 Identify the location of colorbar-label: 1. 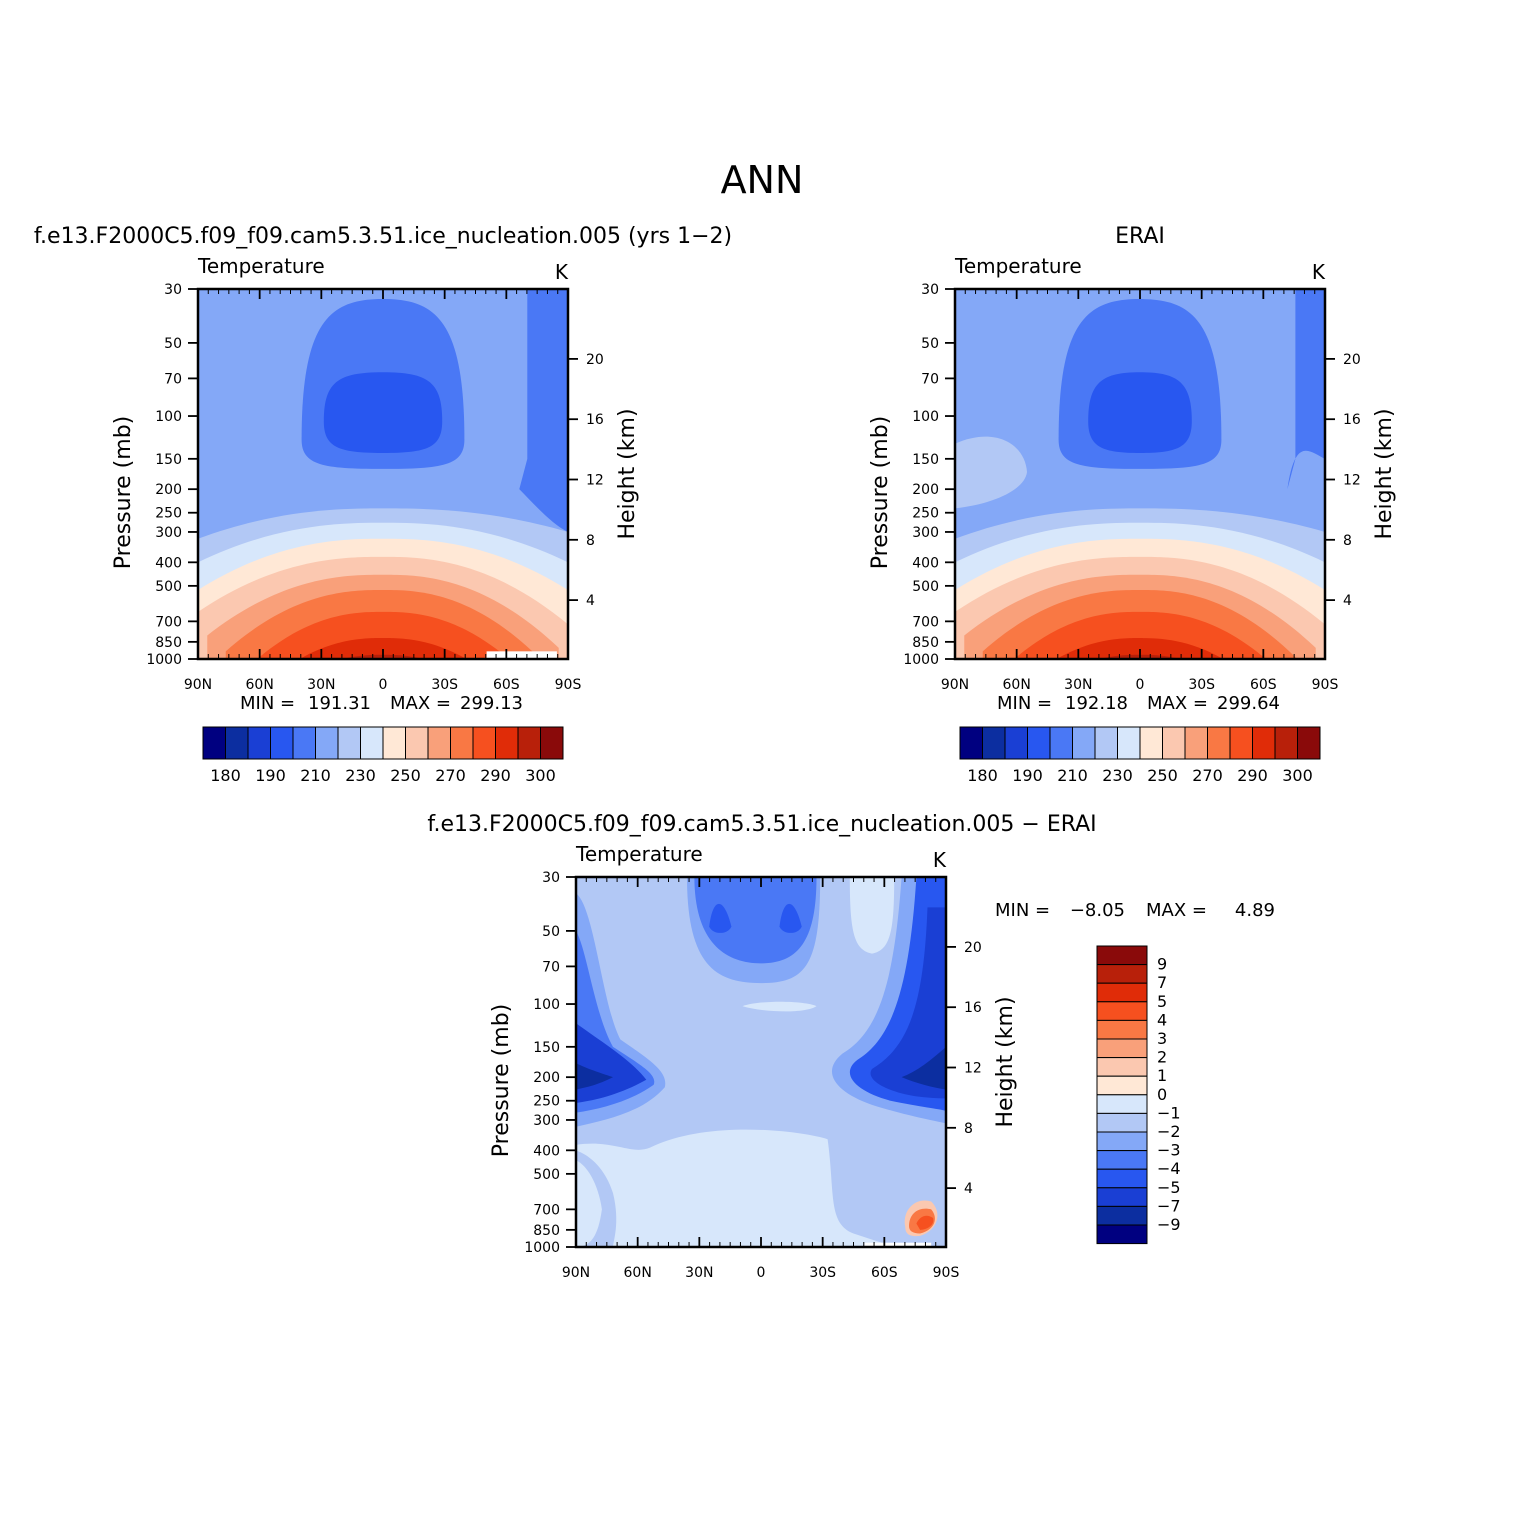
(1162, 1075).